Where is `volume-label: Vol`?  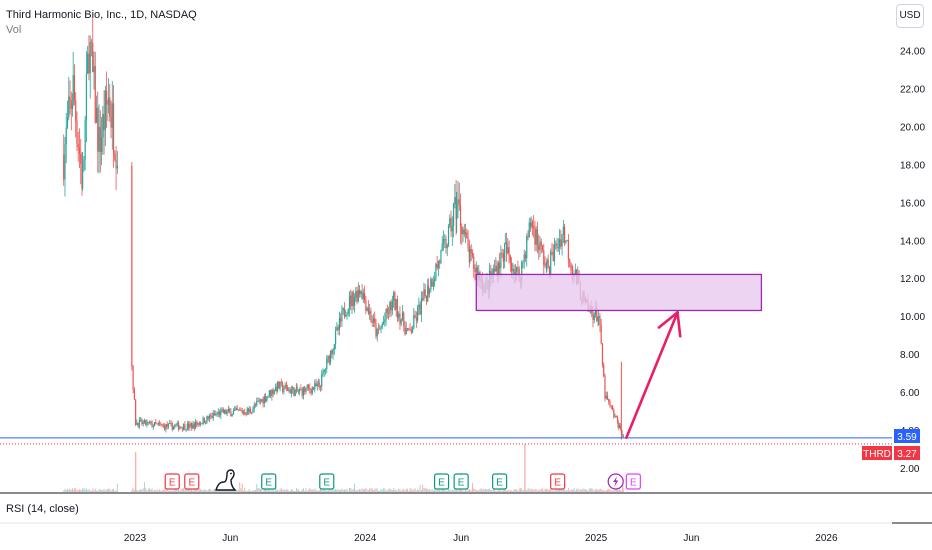
volume-label: Vol is located at coordinates (14, 30).